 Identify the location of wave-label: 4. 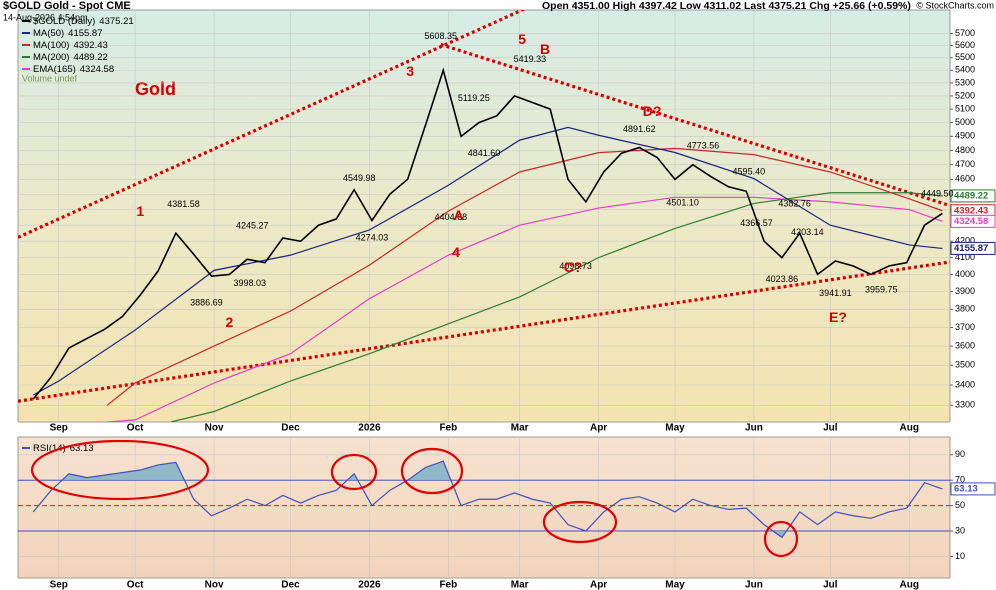
(456, 252).